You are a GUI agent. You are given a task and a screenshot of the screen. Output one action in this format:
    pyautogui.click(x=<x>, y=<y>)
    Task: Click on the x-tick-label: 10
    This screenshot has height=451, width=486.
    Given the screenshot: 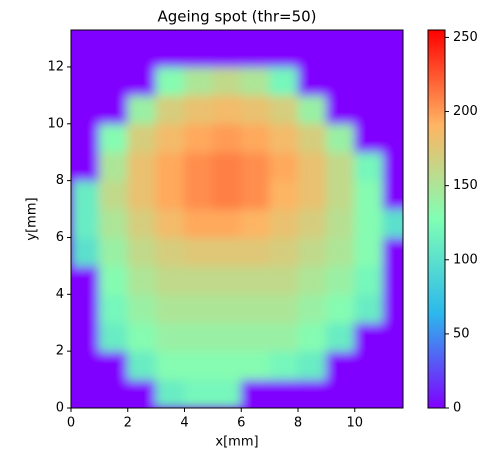 What is the action you would take?
    pyautogui.click(x=354, y=423)
    